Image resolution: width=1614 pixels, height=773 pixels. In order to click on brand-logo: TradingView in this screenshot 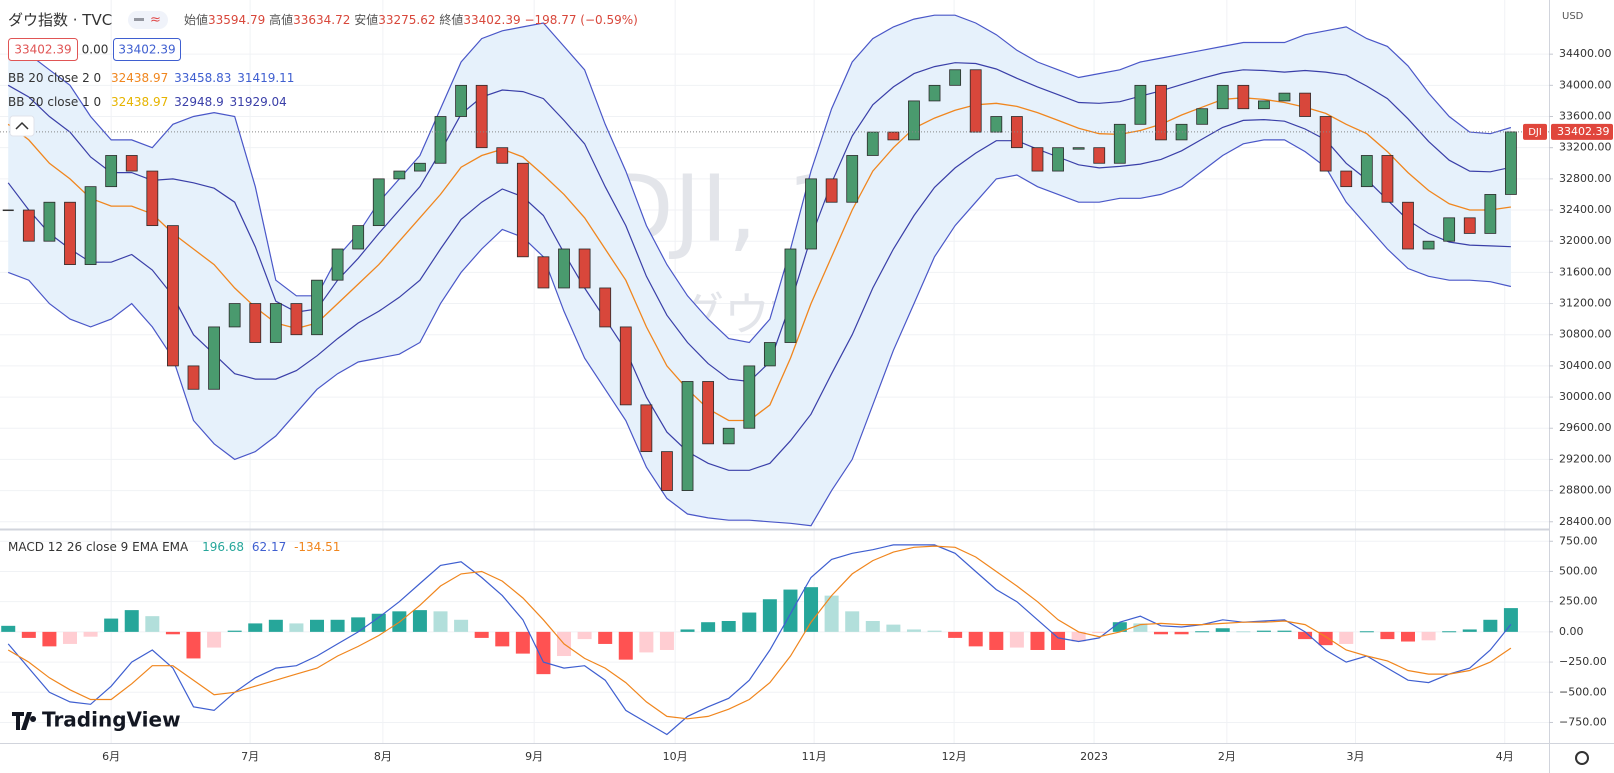, I will do `click(96, 720)`.